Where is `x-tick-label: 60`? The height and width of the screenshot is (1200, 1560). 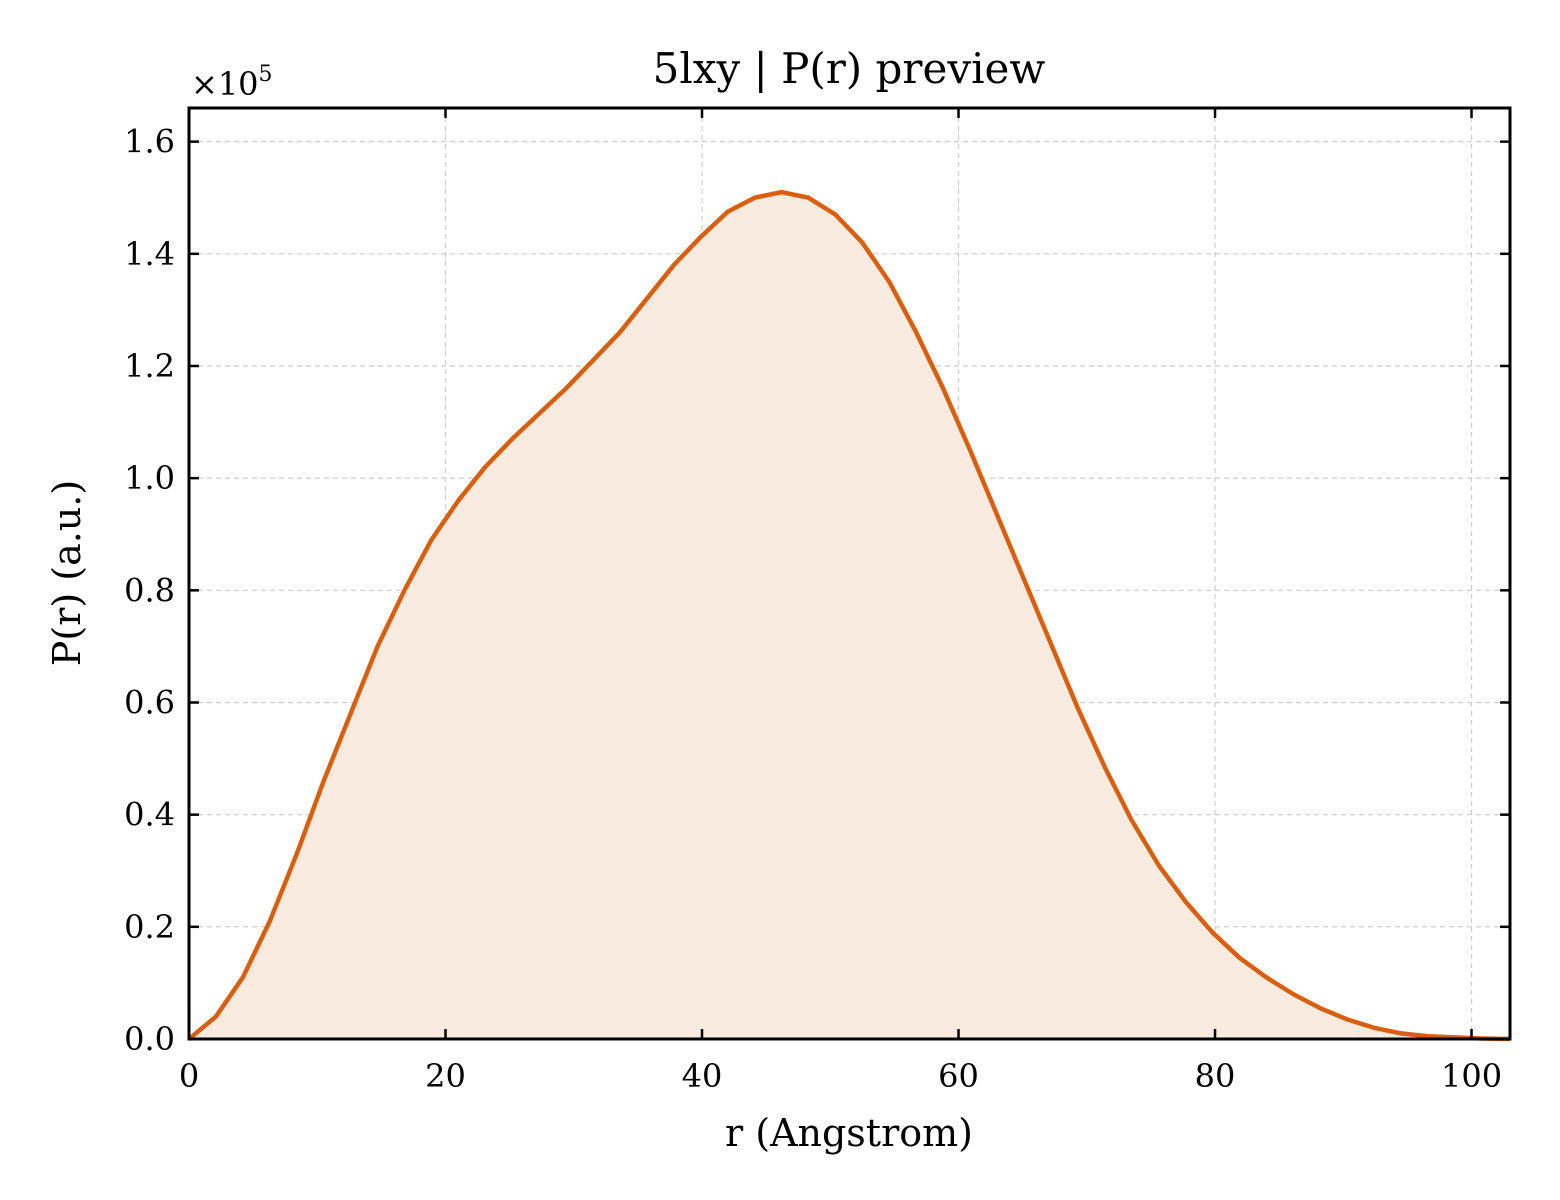 x-tick-label: 60 is located at coordinates (958, 1076).